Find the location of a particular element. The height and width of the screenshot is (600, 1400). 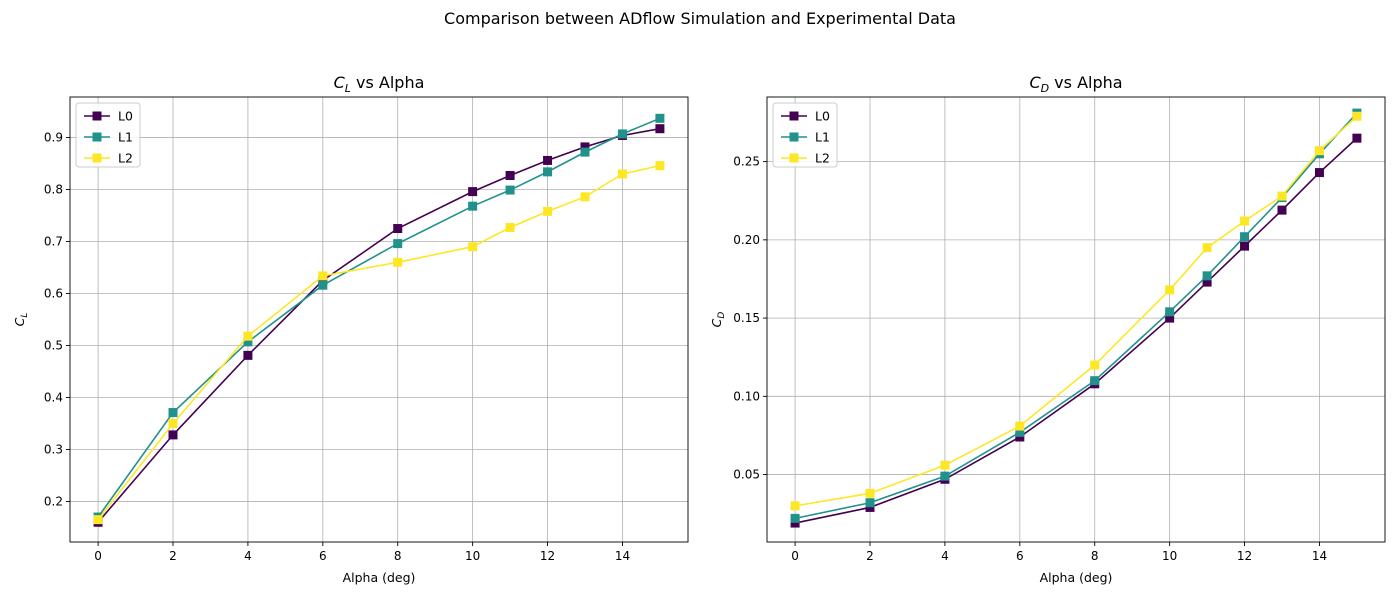

y-axis-label-main: C is located at coordinates (716, 322).